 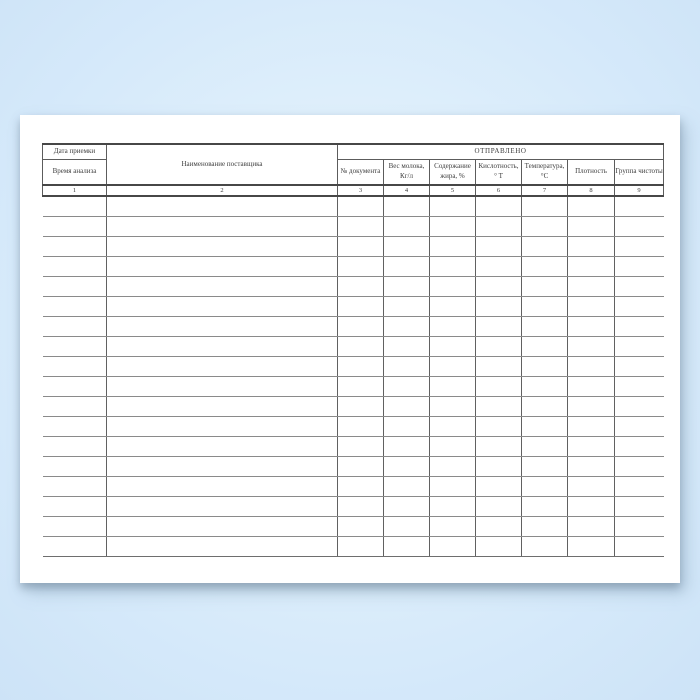 What do you see at coordinates (222, 190) in the screenshot?
I see `column-number: 2` at bounding box center [222, 190].